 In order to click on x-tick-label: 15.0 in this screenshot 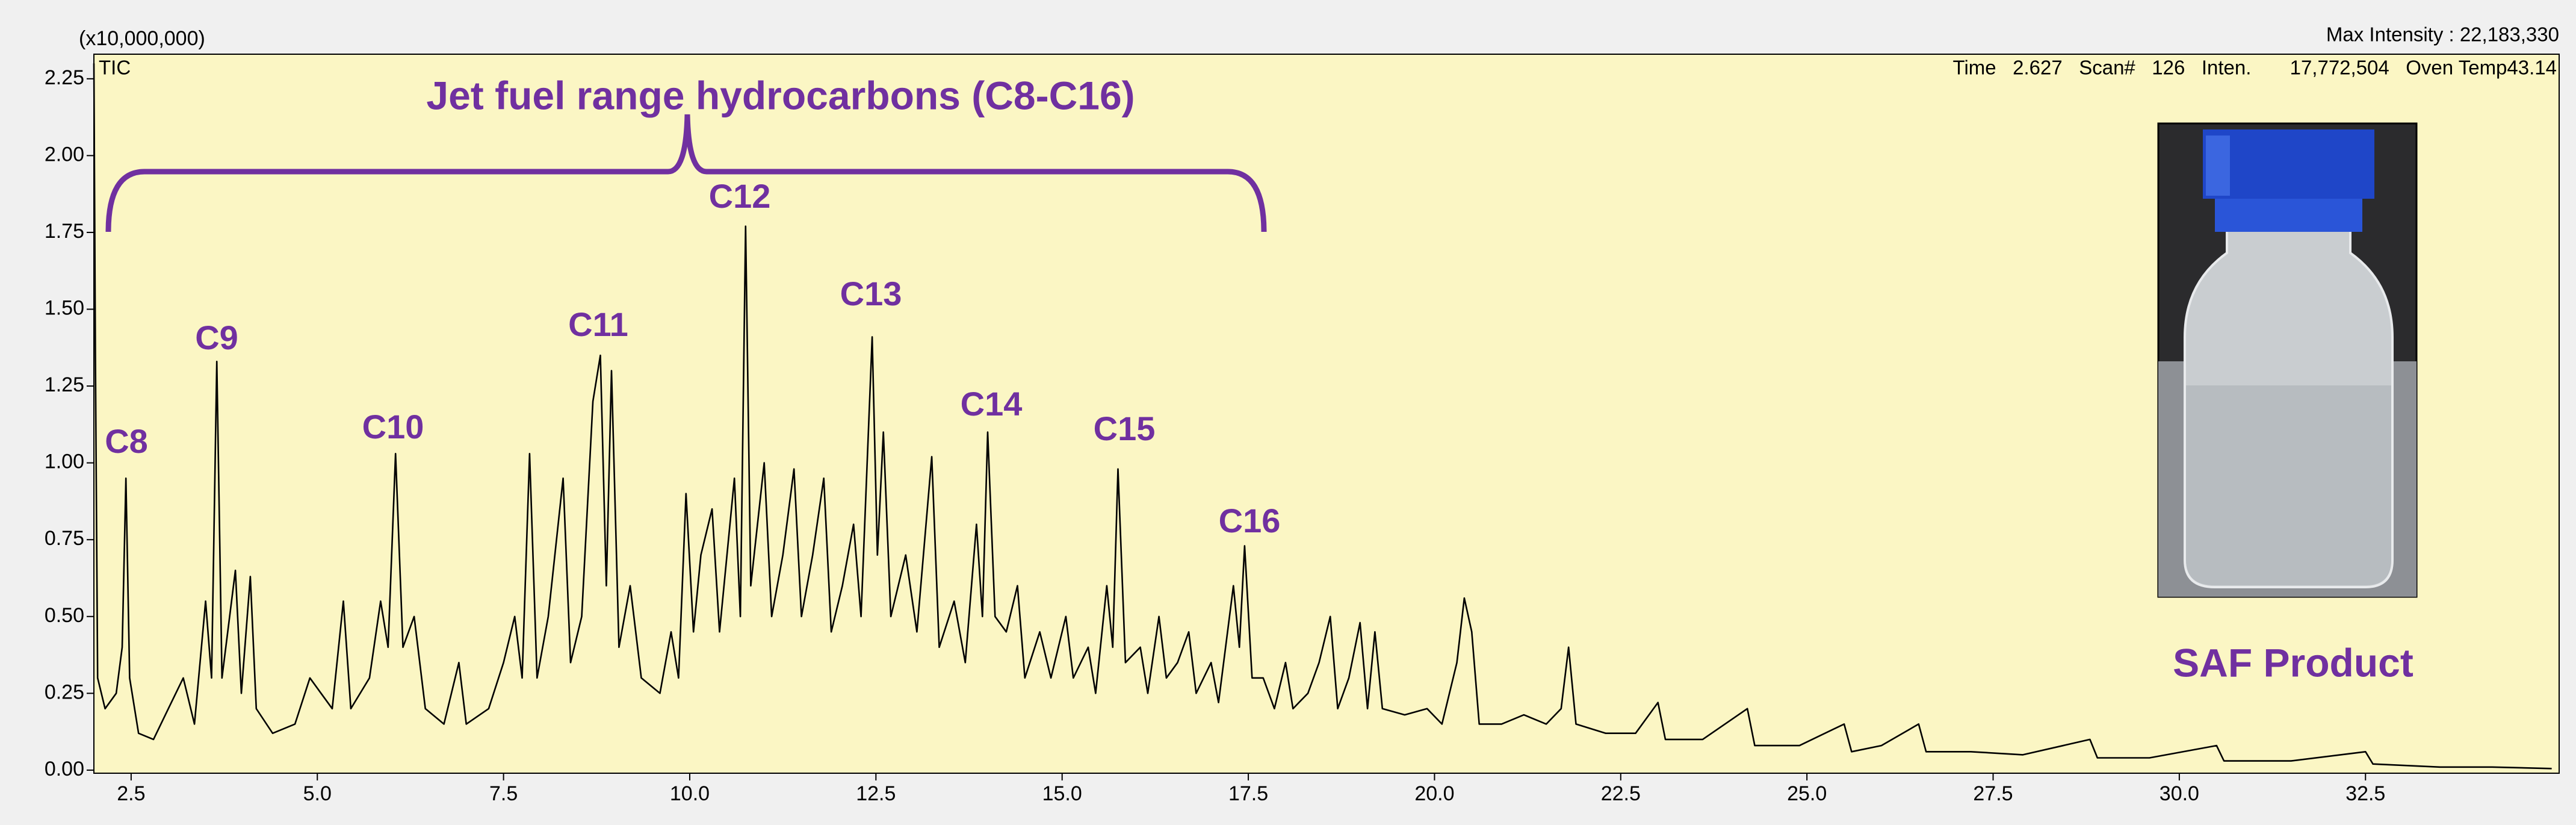, I will do `click(1062, 793)`.